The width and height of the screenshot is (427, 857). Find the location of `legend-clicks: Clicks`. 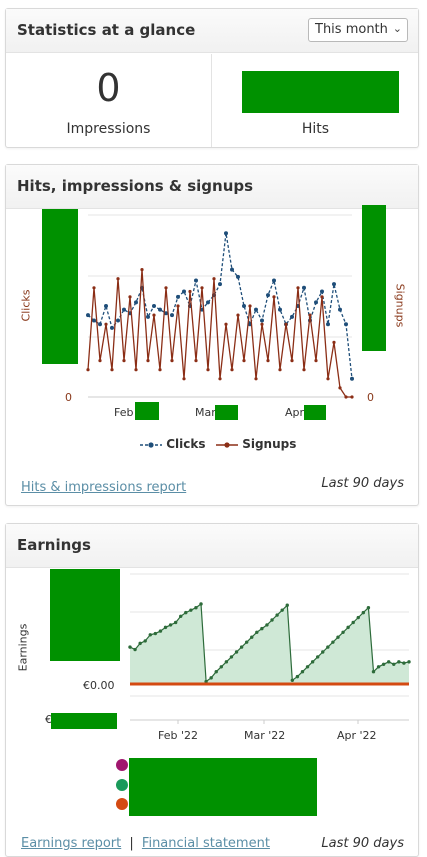

legend-clicks: Clicks is located at coordinates (172, 444).